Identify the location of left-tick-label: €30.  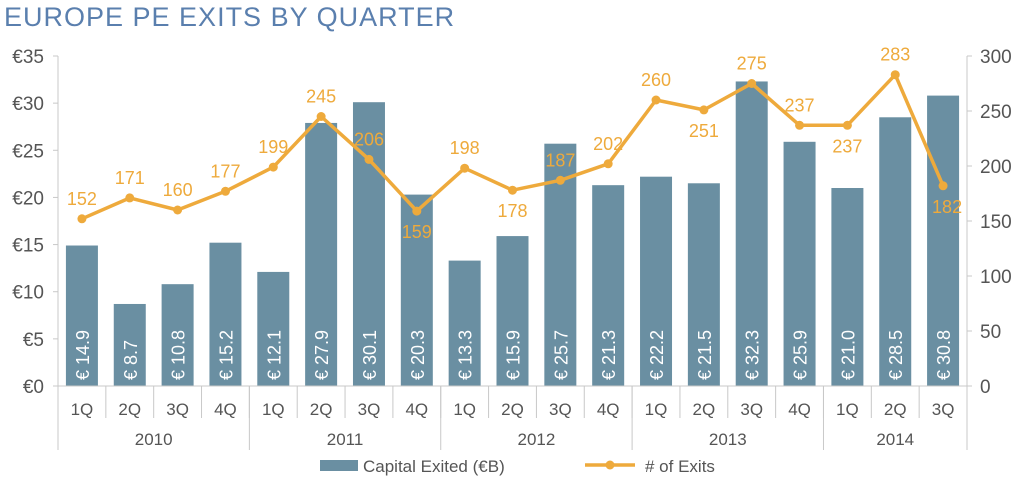
(28, 104).